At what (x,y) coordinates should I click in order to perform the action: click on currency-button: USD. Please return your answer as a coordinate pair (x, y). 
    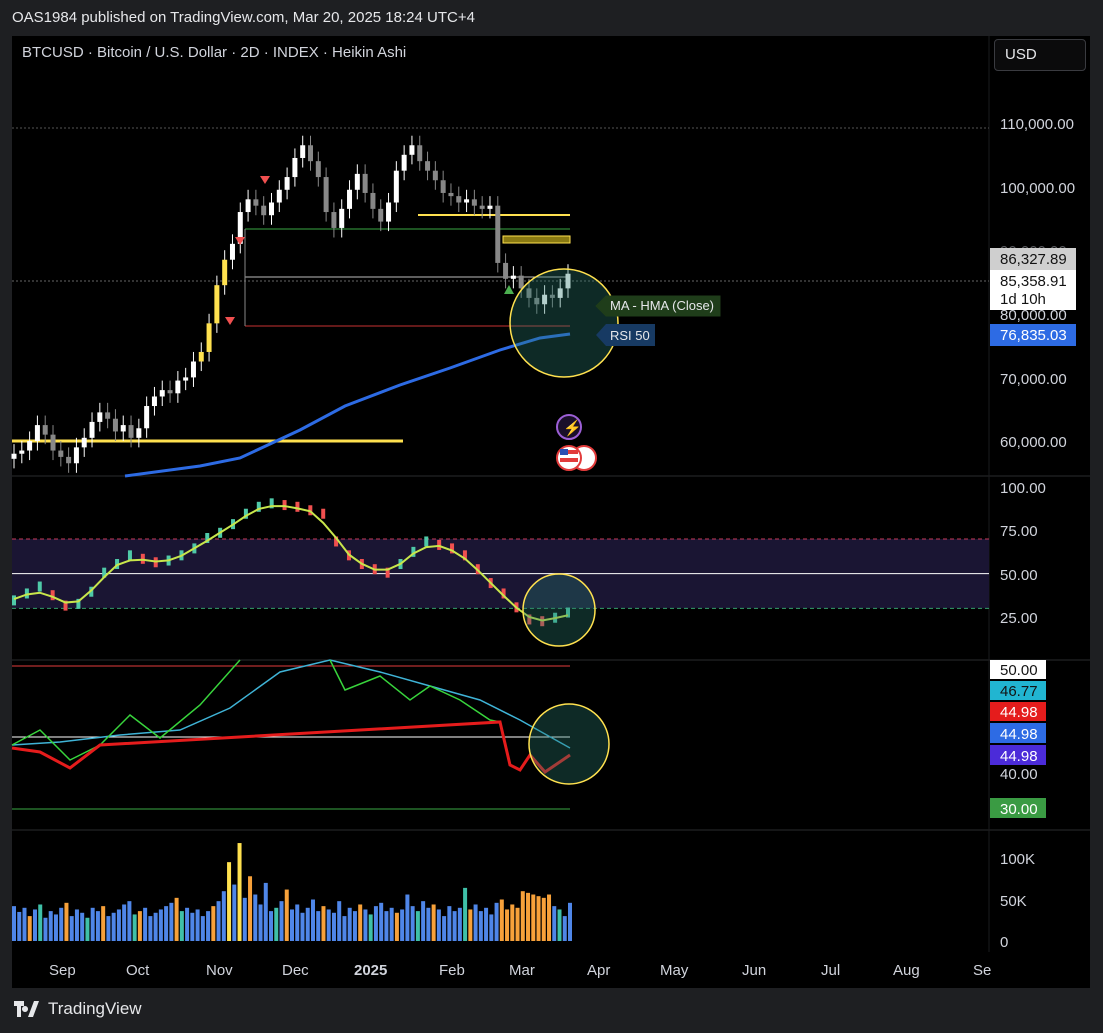
    Looking at the image, I should click on (1040, 55).